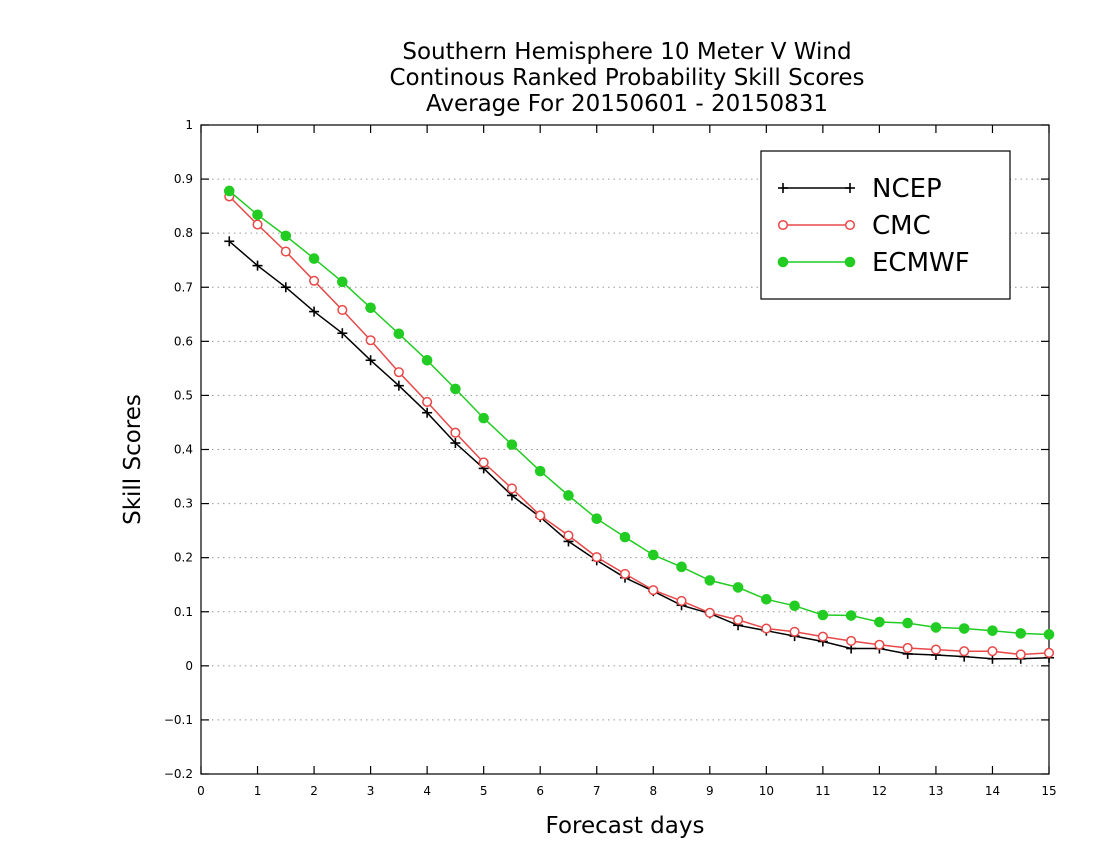  What do you see at coordinates (189, 125) in the screenshot?
I see `y-tick-label: 1` at bounding box center [189, 125].